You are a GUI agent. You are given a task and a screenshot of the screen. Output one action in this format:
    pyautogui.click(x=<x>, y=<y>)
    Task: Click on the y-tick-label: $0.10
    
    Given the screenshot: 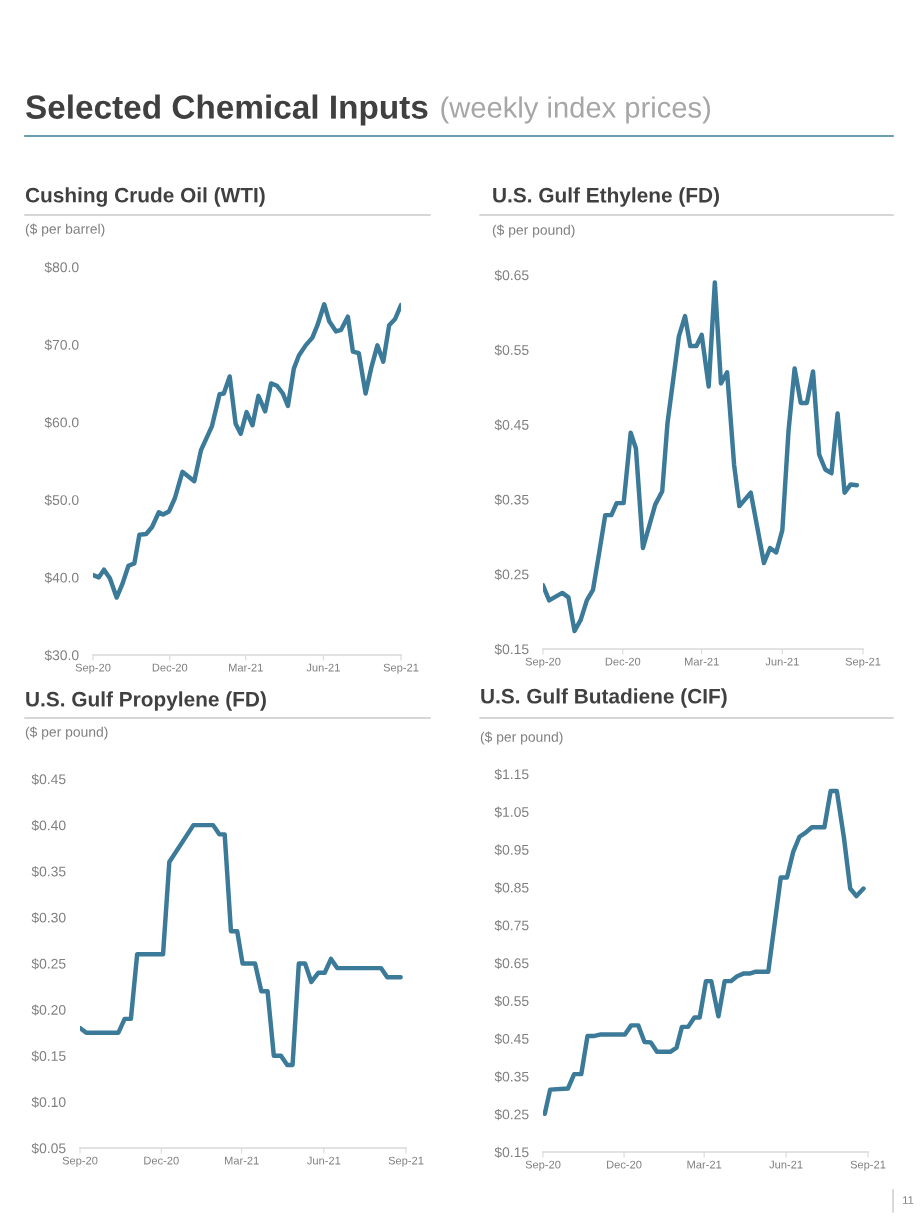 What is the action you would take?
    pyautogui.click(x=48, y=1102)
    